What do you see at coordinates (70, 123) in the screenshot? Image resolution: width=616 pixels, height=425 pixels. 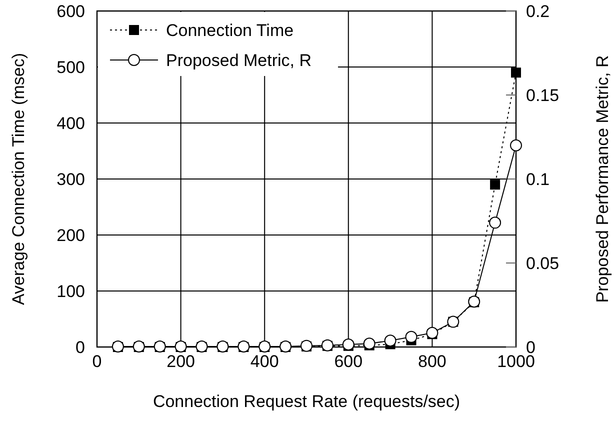 I see `y-tick-label: 400` at bounding box center [70, 123].